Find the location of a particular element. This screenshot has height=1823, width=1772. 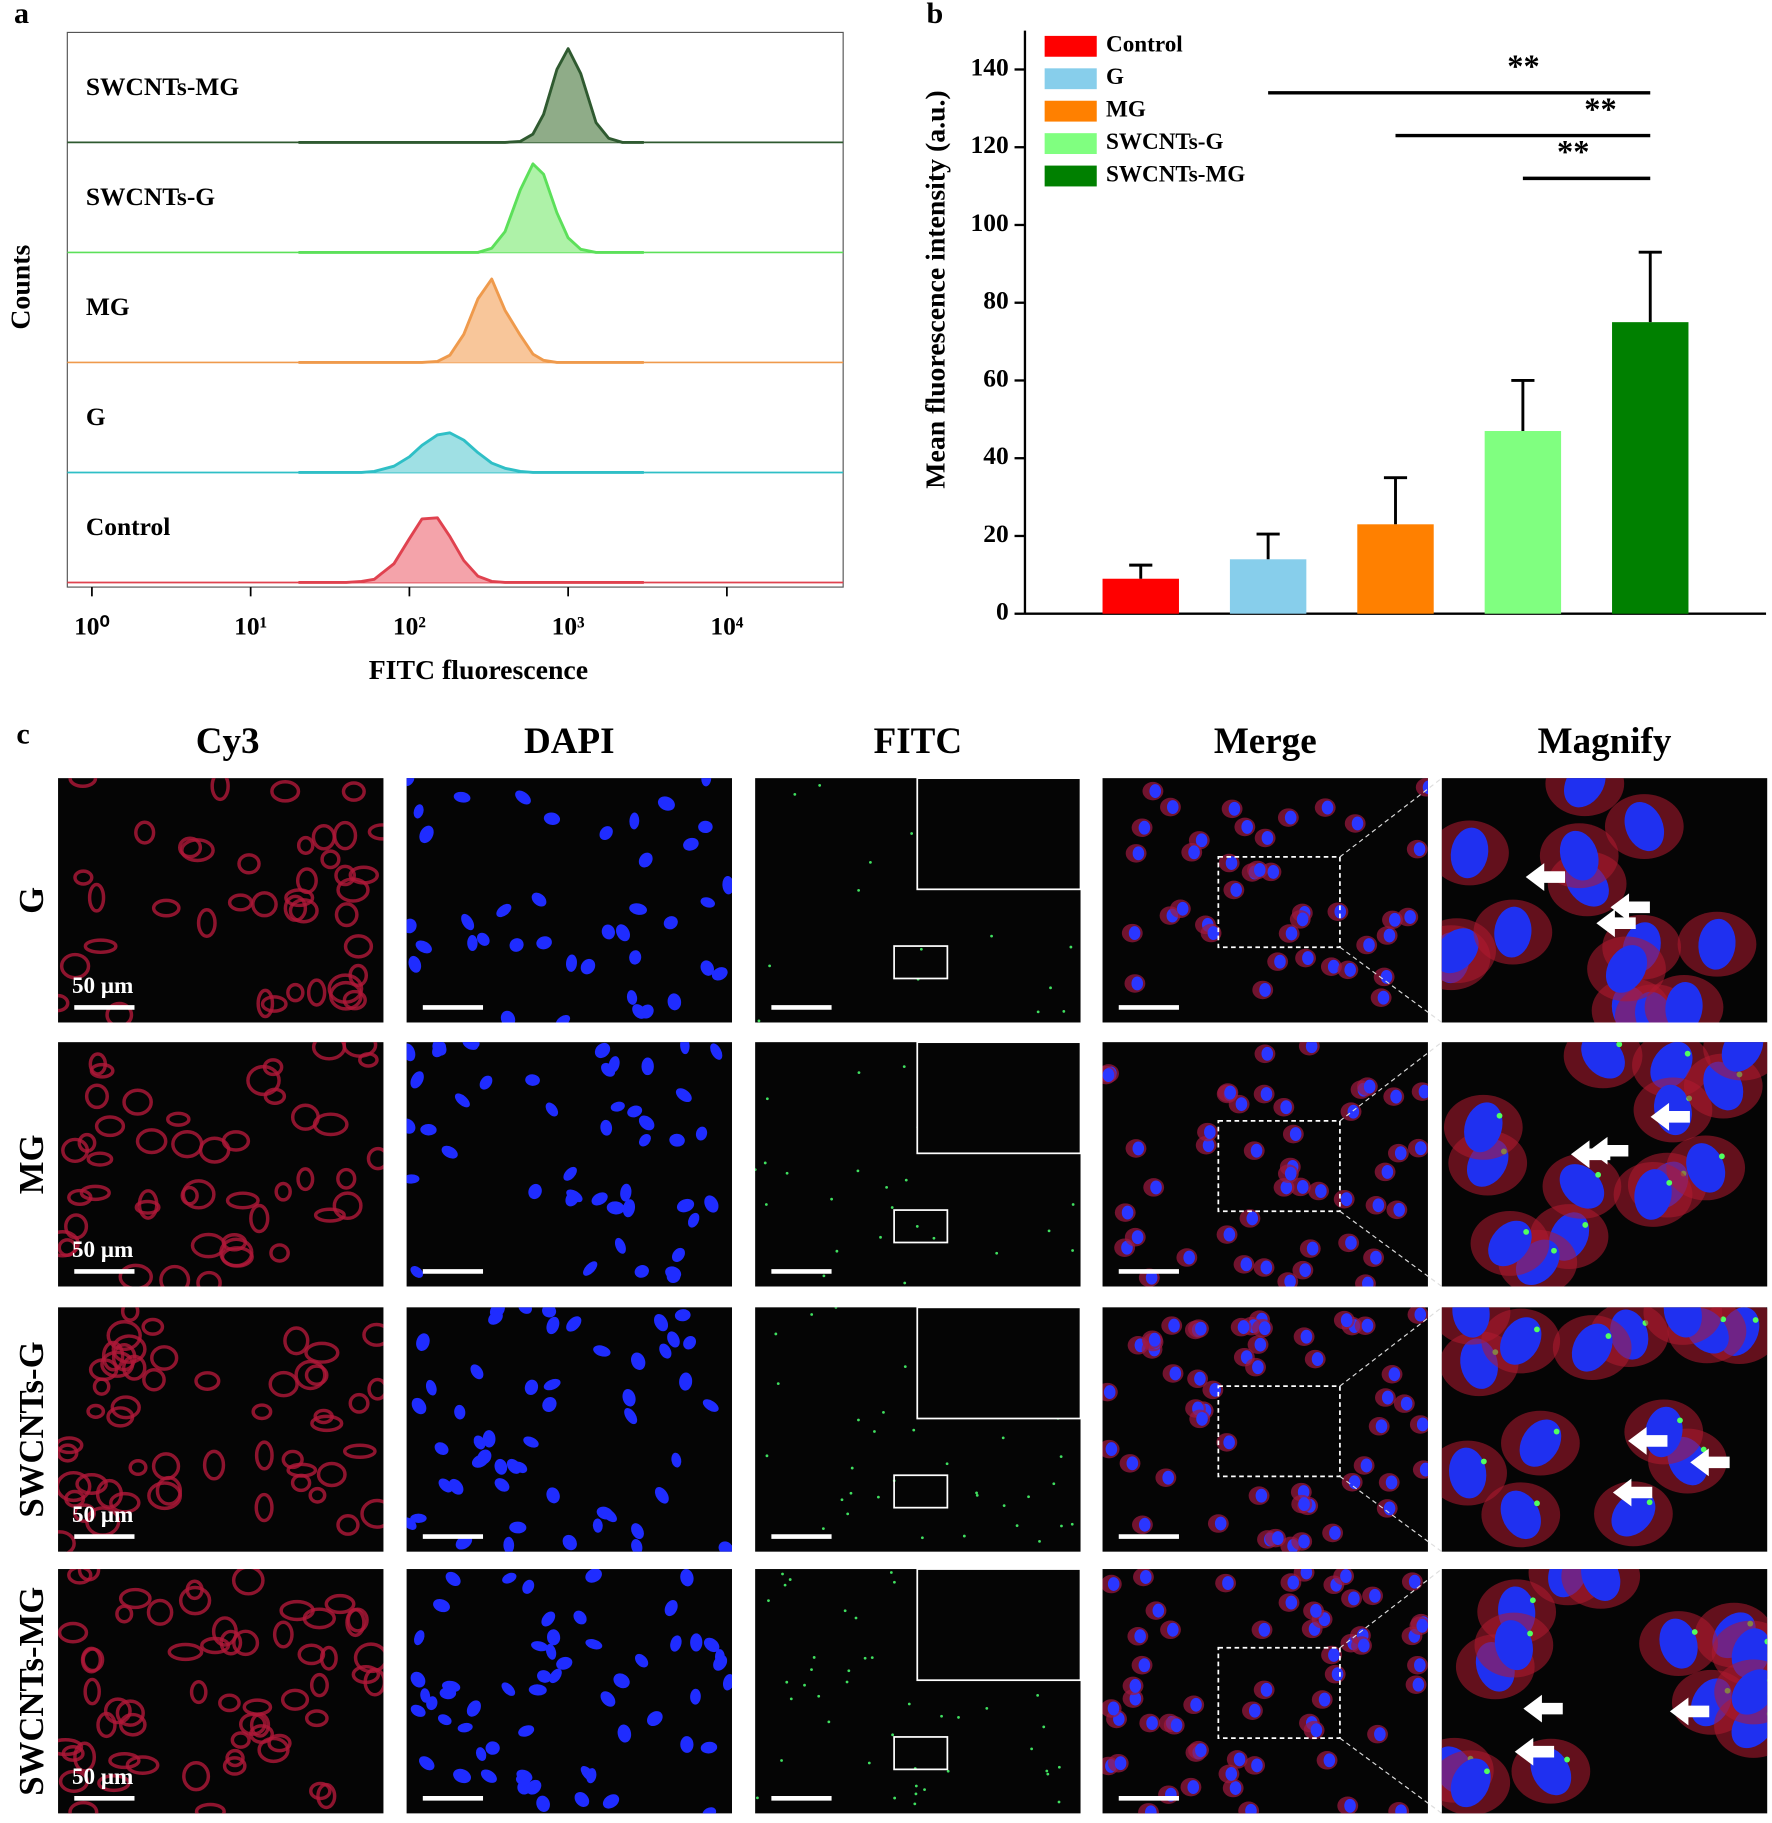

y-tick-label: 0 is located at coordinates (1002, 611).